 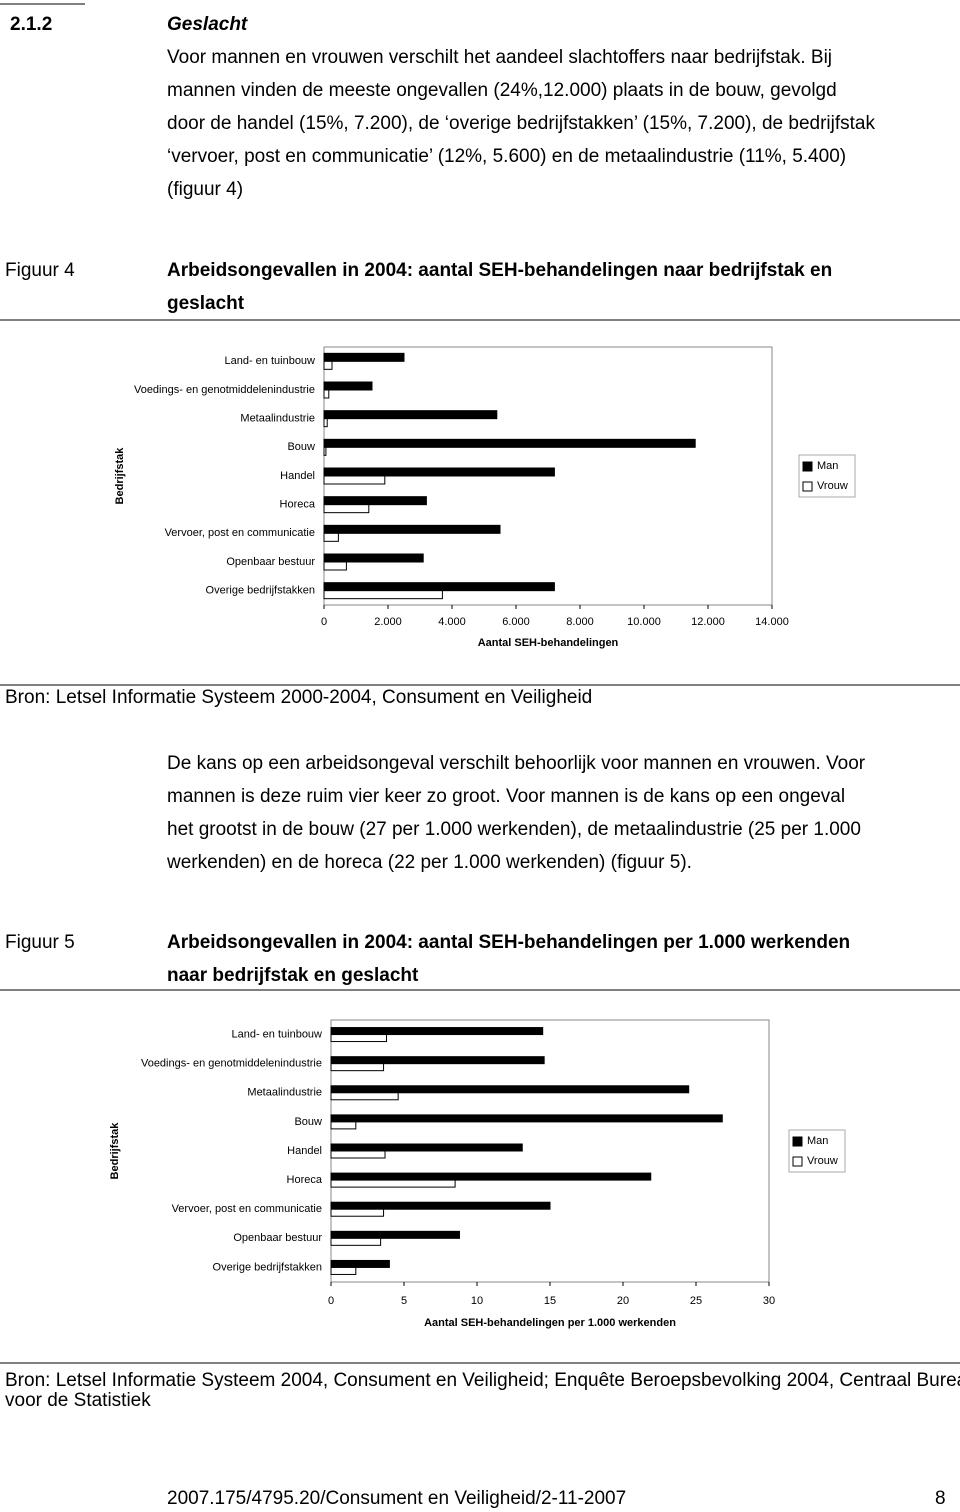 I want to click on x-tick-label: 30, so click(x=769, y=1301).